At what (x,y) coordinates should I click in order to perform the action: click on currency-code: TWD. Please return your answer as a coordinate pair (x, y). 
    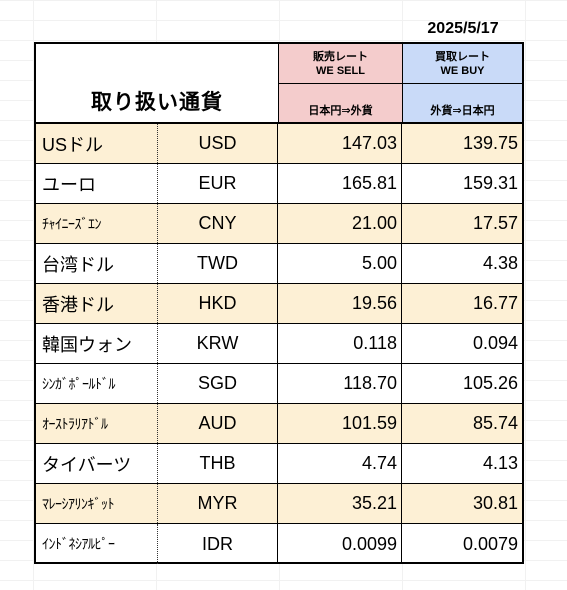
    Looking at the image, I should click on (218, 263).